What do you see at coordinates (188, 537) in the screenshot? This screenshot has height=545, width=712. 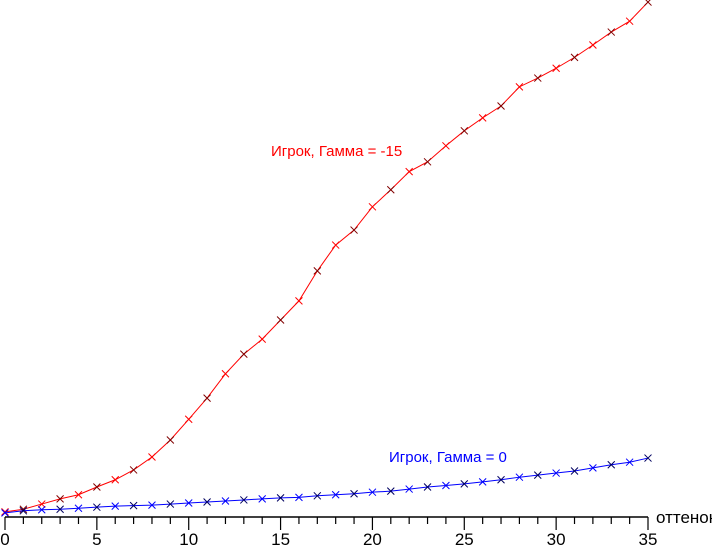 I see `x-tick-label: 10` at bounding box center [188, 537].